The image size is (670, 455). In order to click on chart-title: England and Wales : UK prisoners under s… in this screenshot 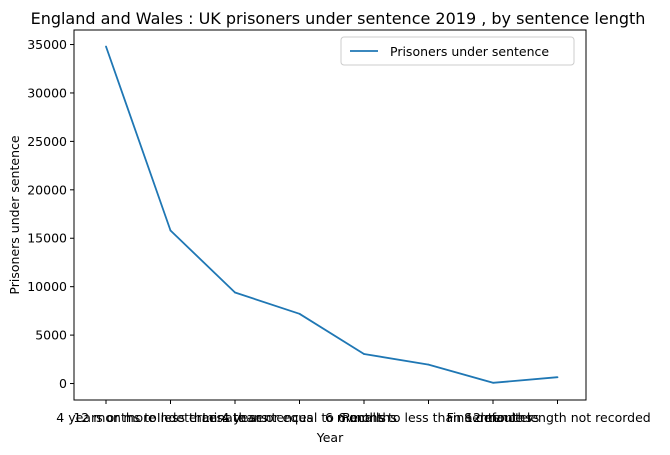, I will do `click(338, 18)`.